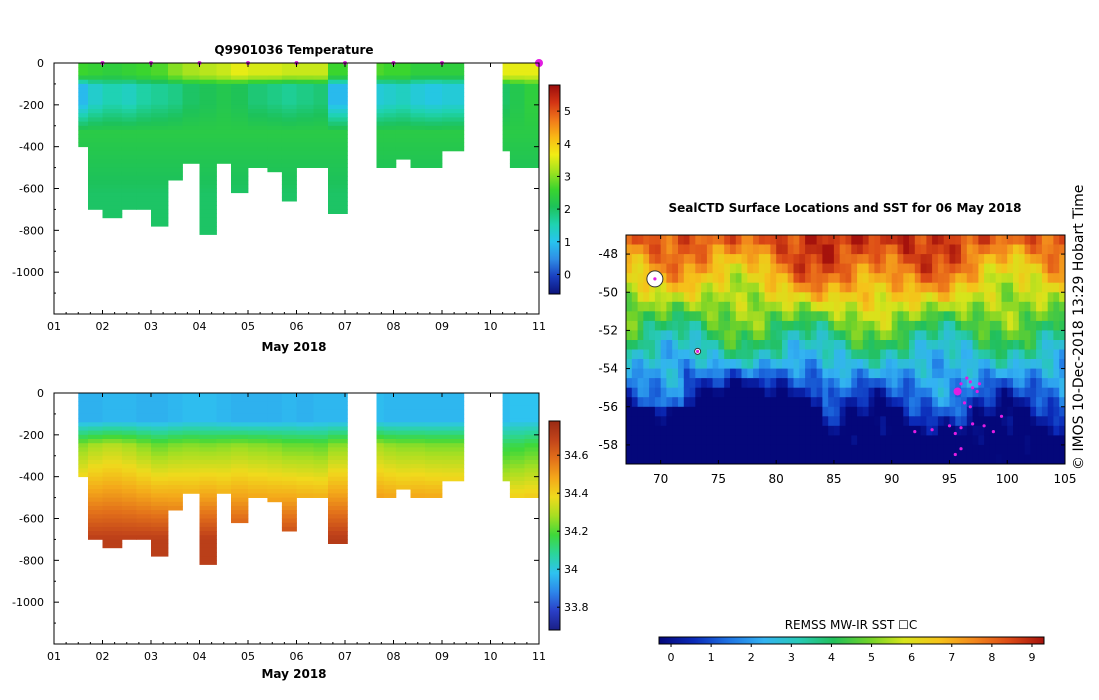 The image size is (1099, 700). Describe the element at coordinates (698, 351) in the screenshot. I see `seal-position` at that location.